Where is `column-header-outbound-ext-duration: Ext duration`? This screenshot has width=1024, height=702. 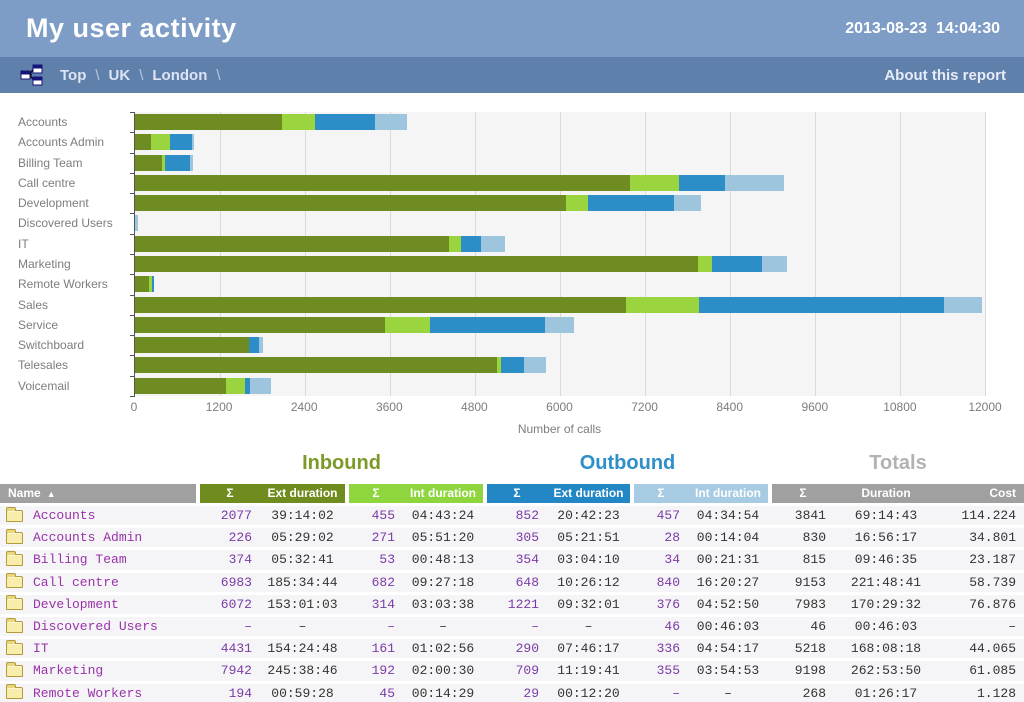
column-header-outbound-ext-duration: Ext duration is located at coordinates (588, 493).